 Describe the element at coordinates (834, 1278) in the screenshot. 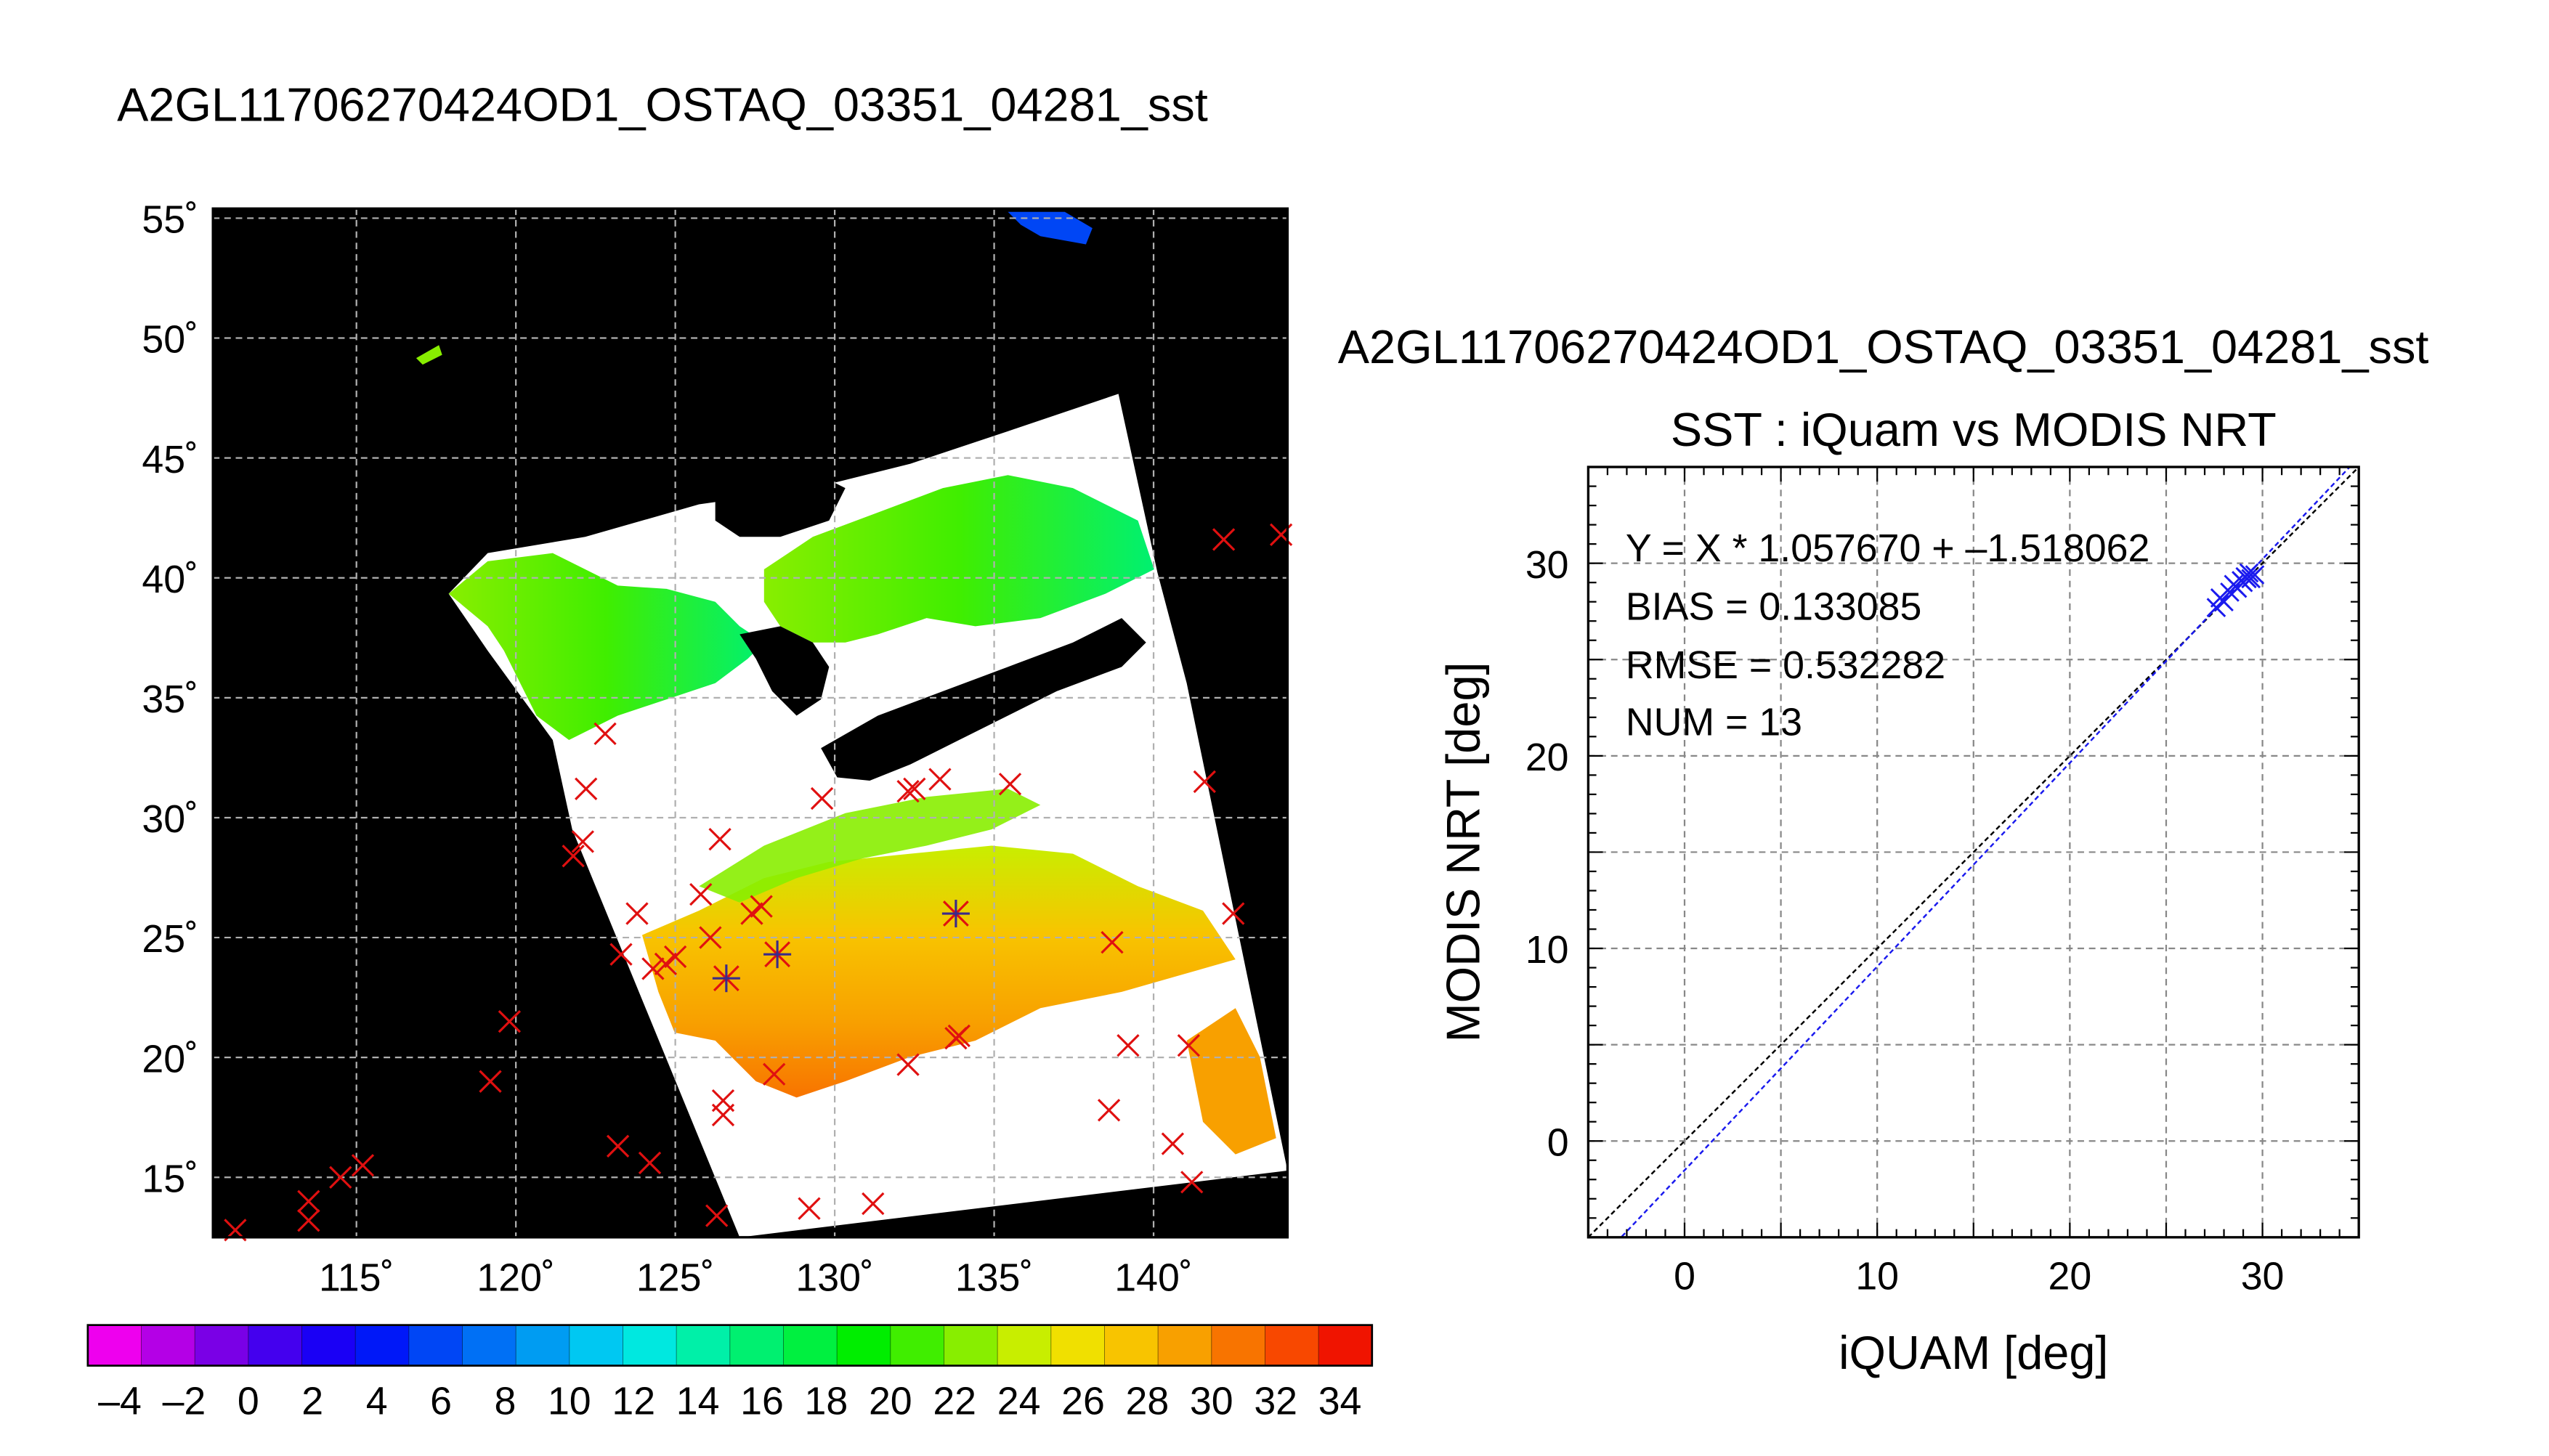

I see `lon-tick-label: 130˚` at that location.